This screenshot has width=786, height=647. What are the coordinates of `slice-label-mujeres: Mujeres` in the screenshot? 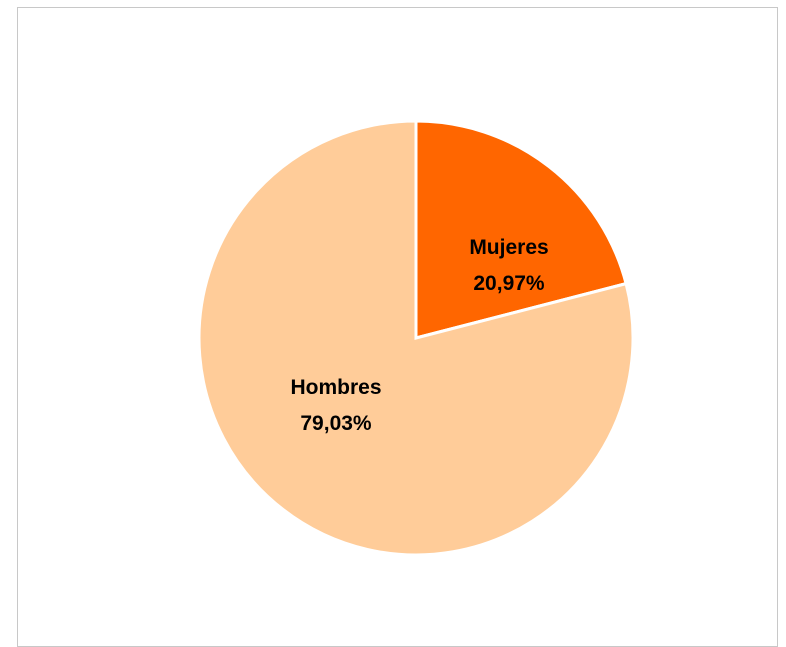 It's located at (508, 247).